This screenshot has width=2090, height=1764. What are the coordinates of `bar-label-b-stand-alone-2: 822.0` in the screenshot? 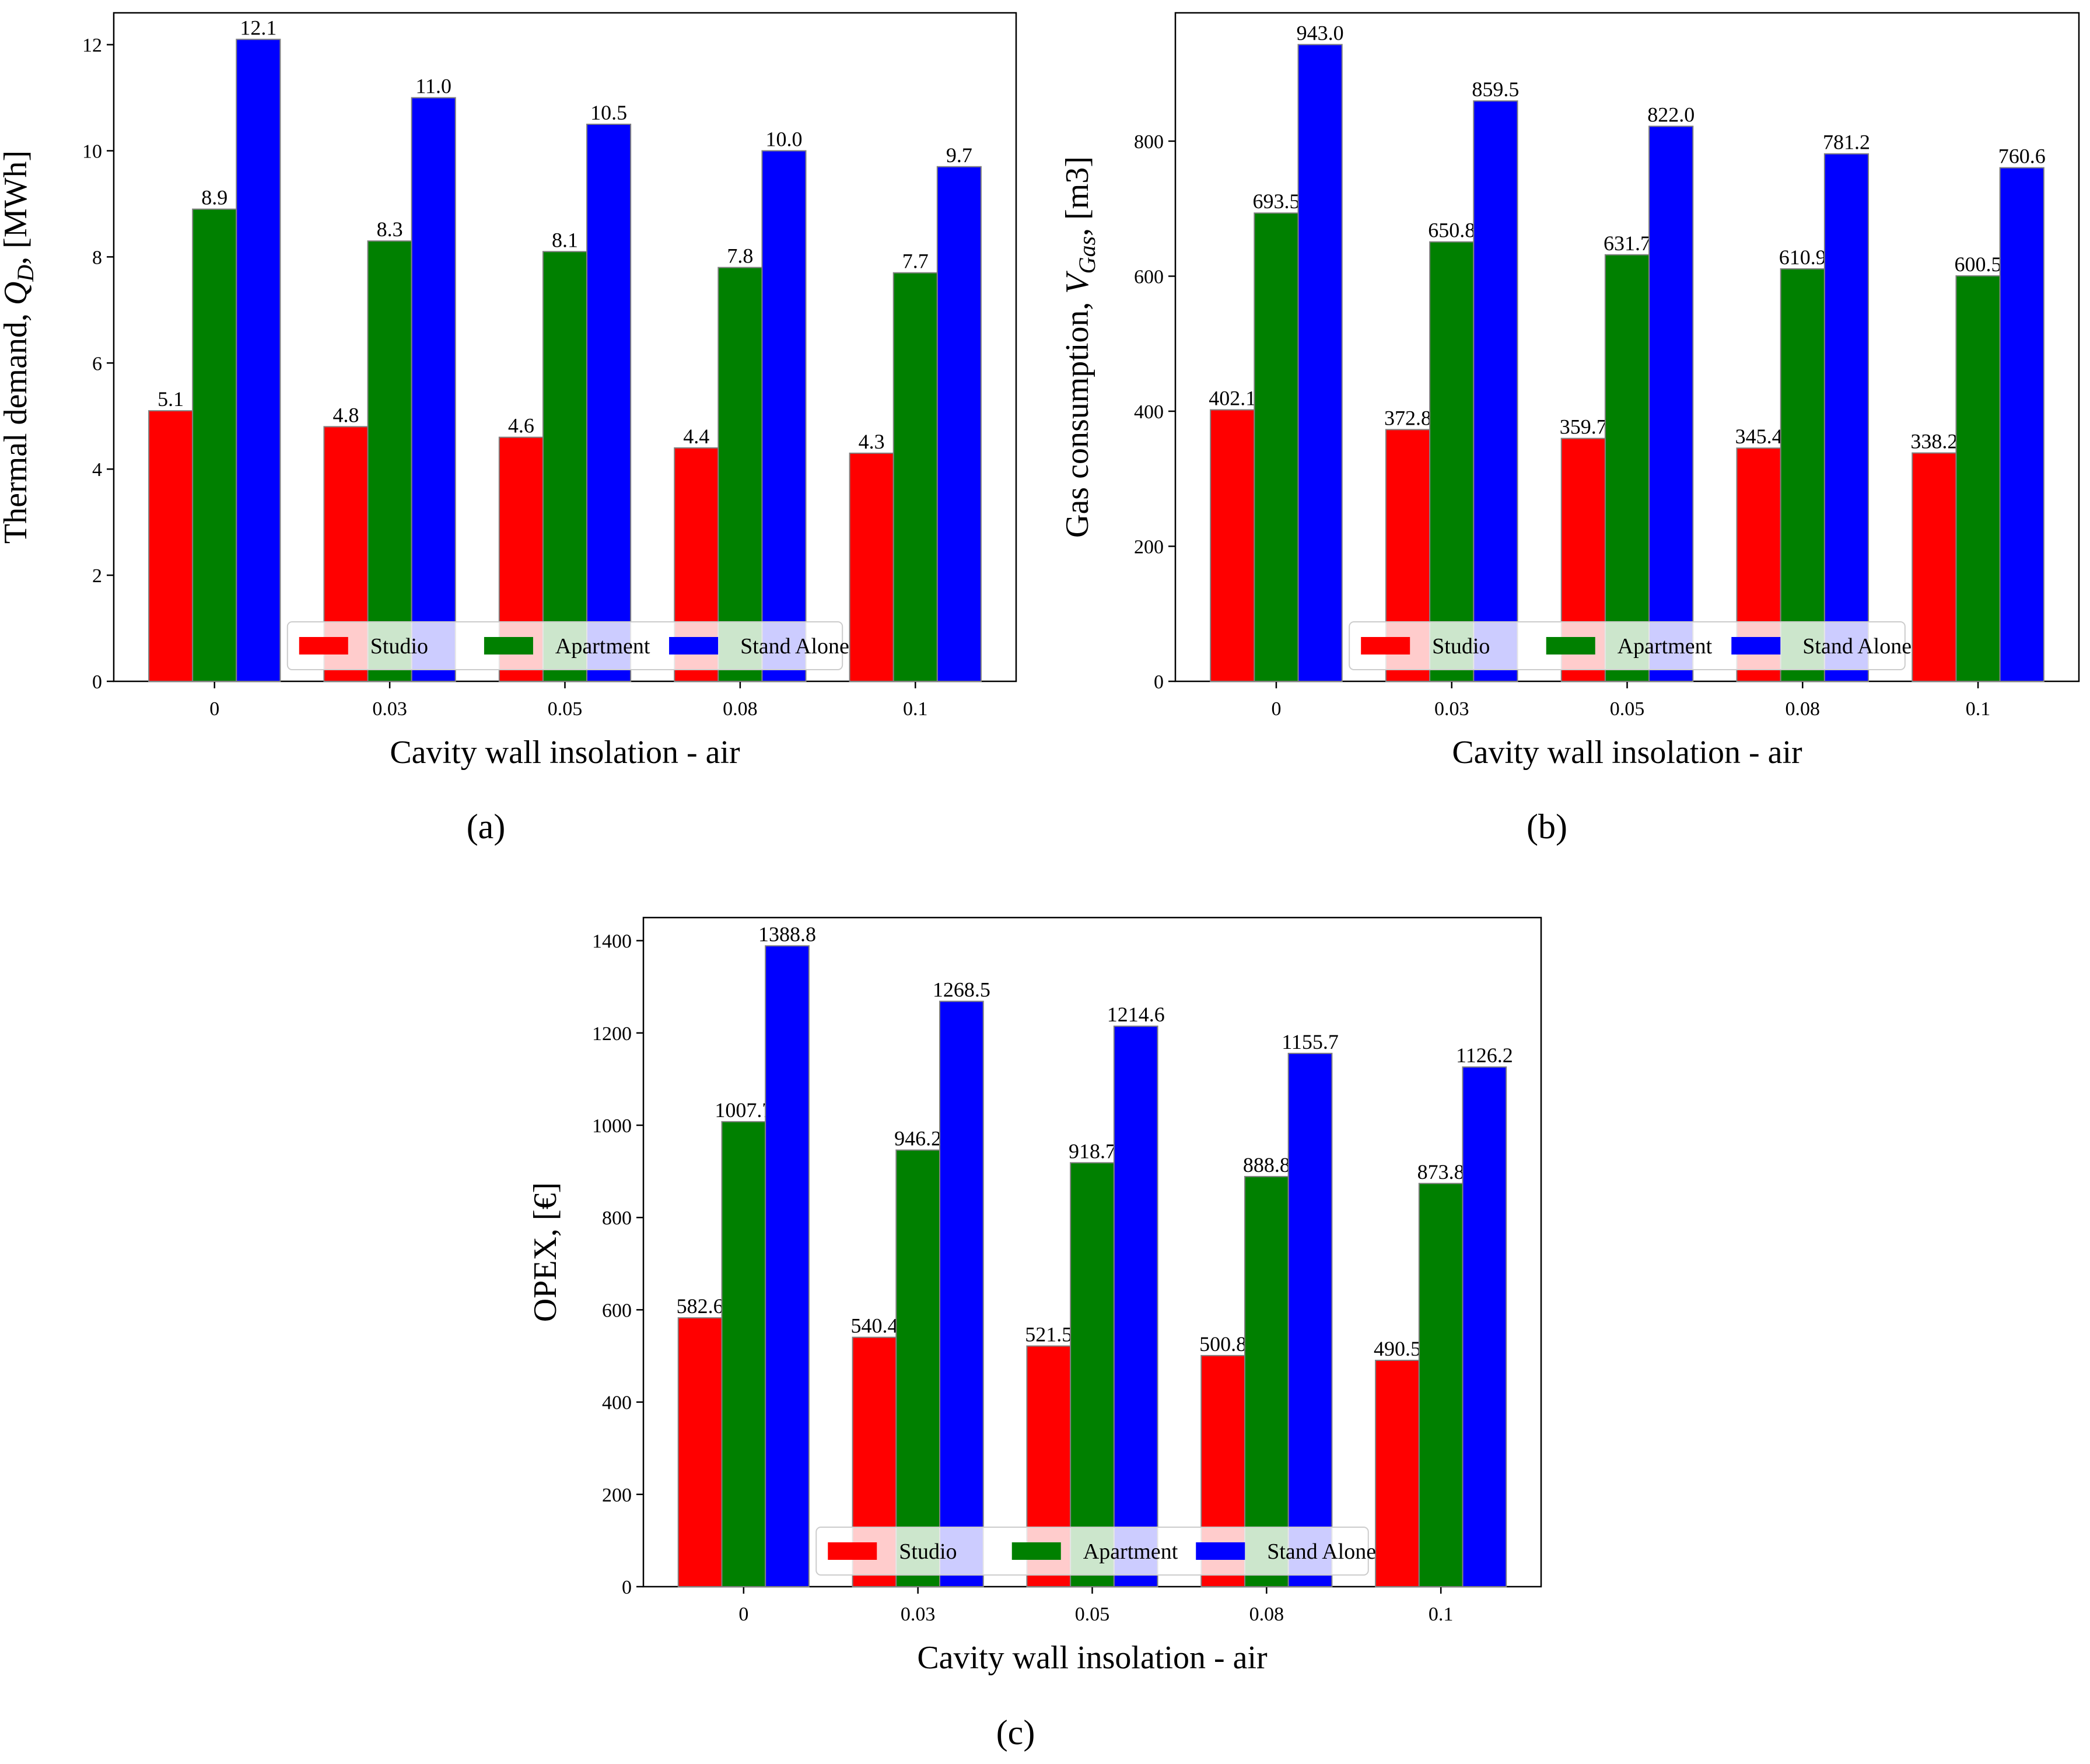 It's located at (1671, 114).